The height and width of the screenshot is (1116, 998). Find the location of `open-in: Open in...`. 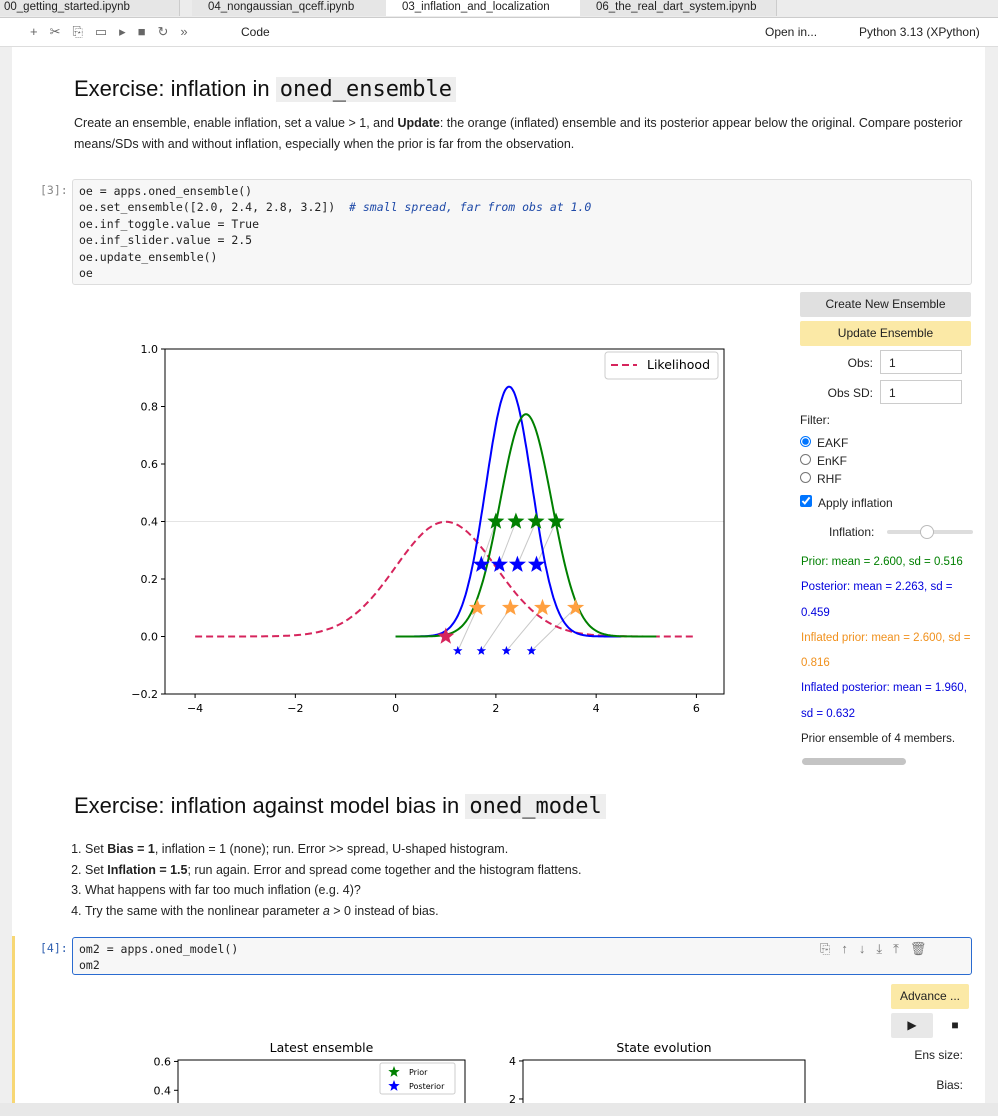

open-in: Open in... is located at coordinates (791, 32).